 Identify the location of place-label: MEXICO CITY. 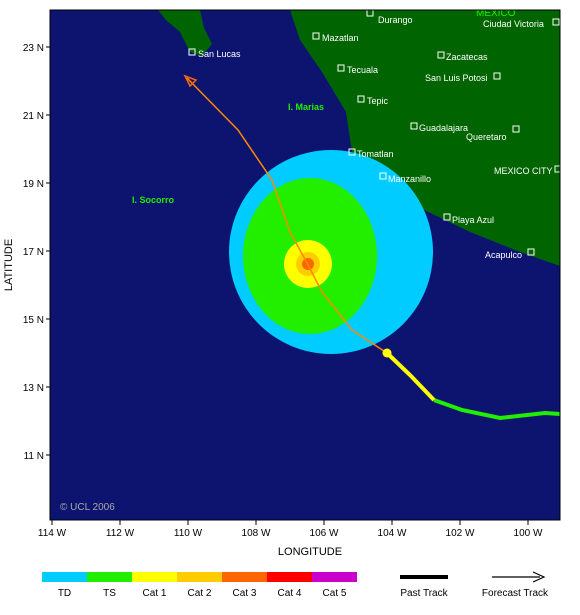
(523, 171).